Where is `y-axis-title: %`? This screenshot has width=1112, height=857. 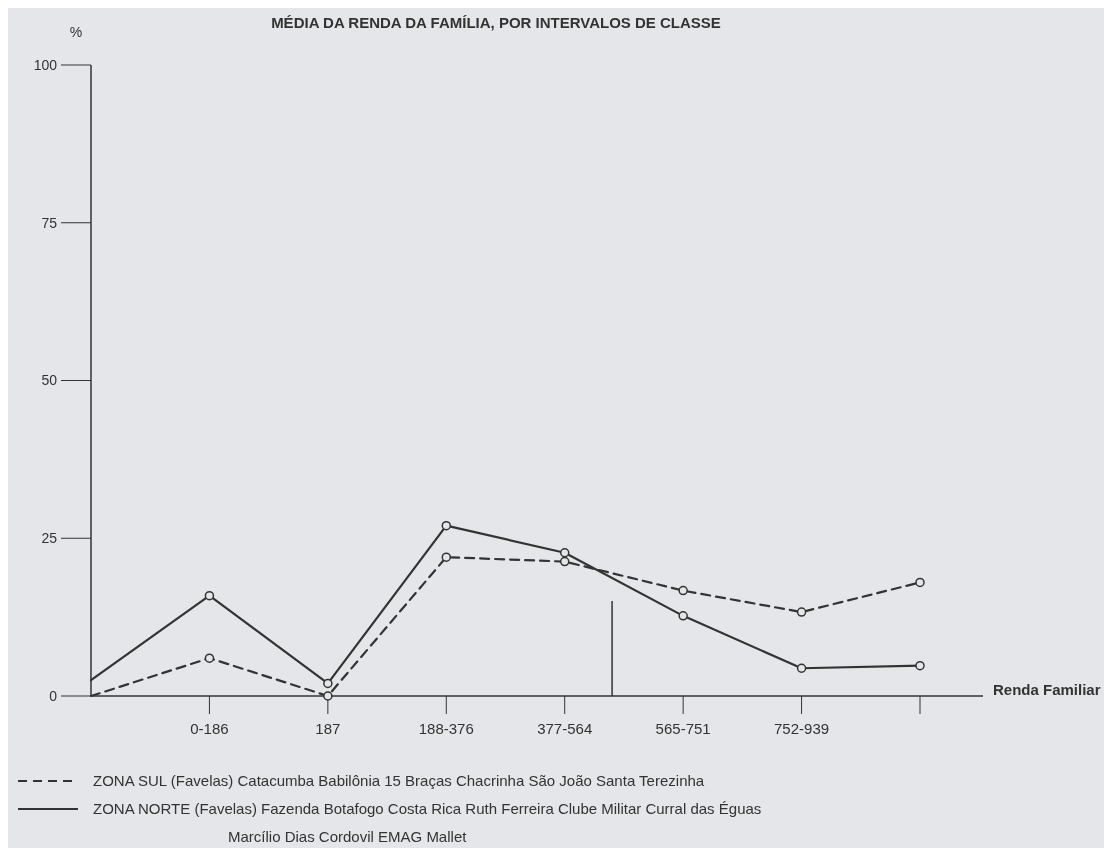
y-axis-title: % is located at coordinates (76, 32).